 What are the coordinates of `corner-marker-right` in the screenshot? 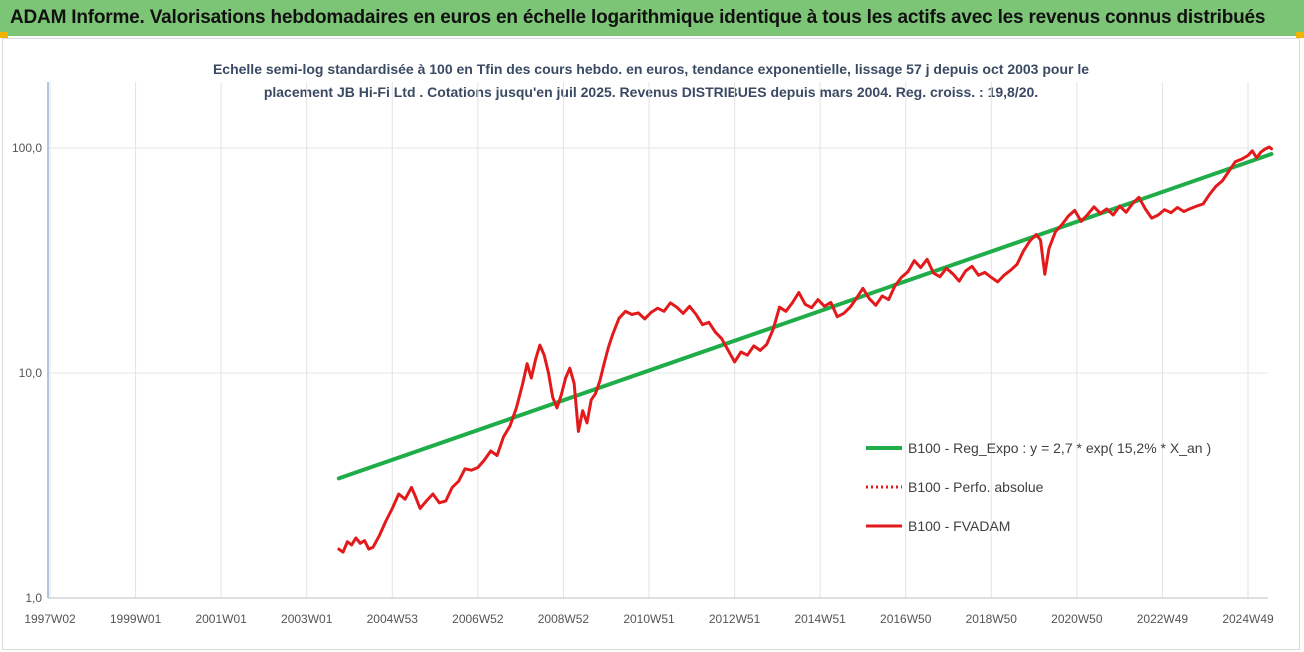 It's located at (1300, 35).